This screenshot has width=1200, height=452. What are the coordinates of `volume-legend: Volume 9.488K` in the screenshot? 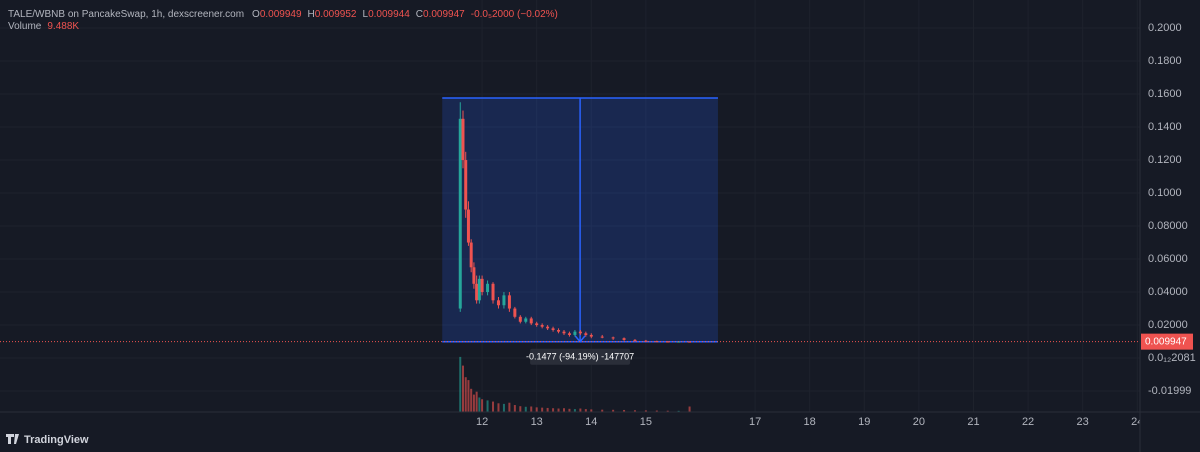 It's located at (43, 26).